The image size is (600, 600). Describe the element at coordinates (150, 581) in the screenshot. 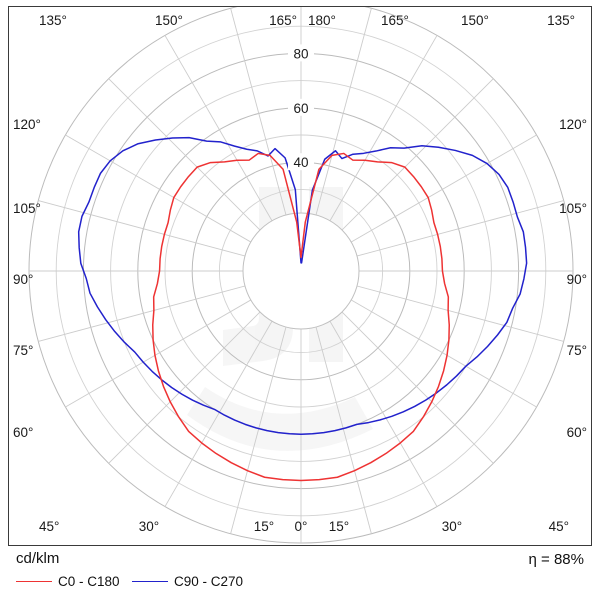

I see `legend-swatch-c90-c270` at that location.